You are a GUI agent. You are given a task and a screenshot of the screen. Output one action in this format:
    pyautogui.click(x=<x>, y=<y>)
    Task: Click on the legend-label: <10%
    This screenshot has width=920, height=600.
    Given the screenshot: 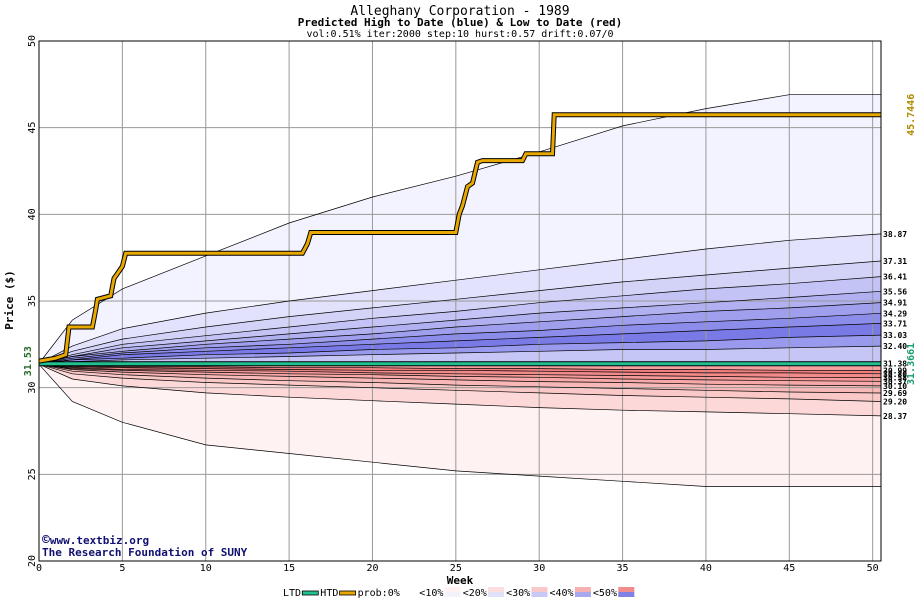 What is the action you would take?
    pyautogui.click(x=431, y=593)
    